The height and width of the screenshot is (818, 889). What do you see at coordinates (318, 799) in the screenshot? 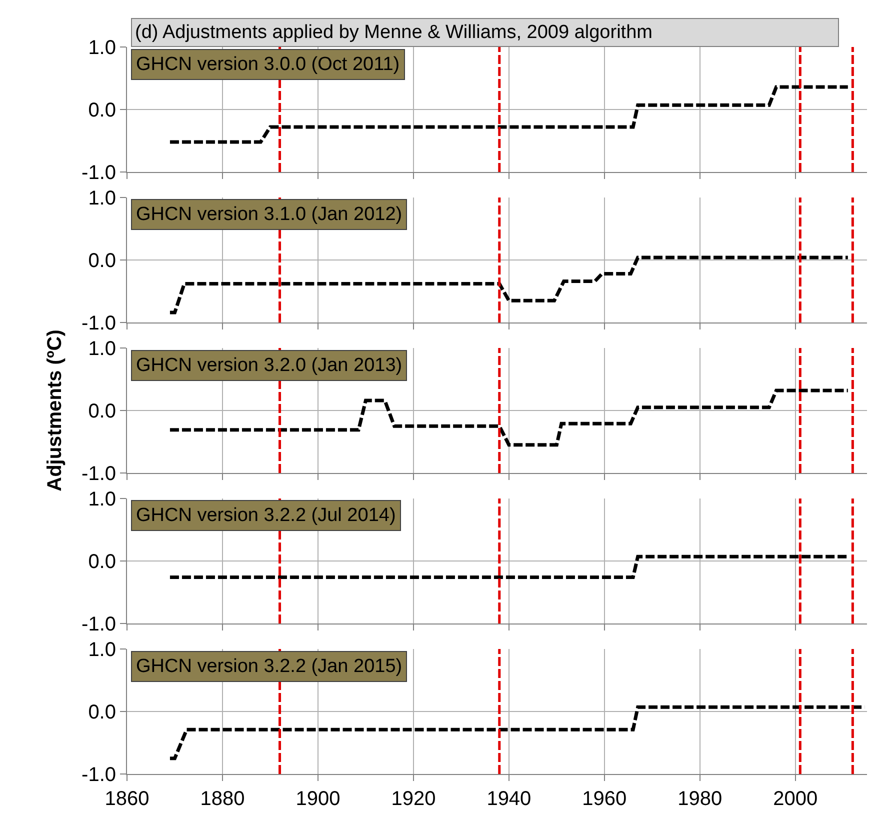
I see `x-tick-label: 1900` at bounding box center [318, 799].